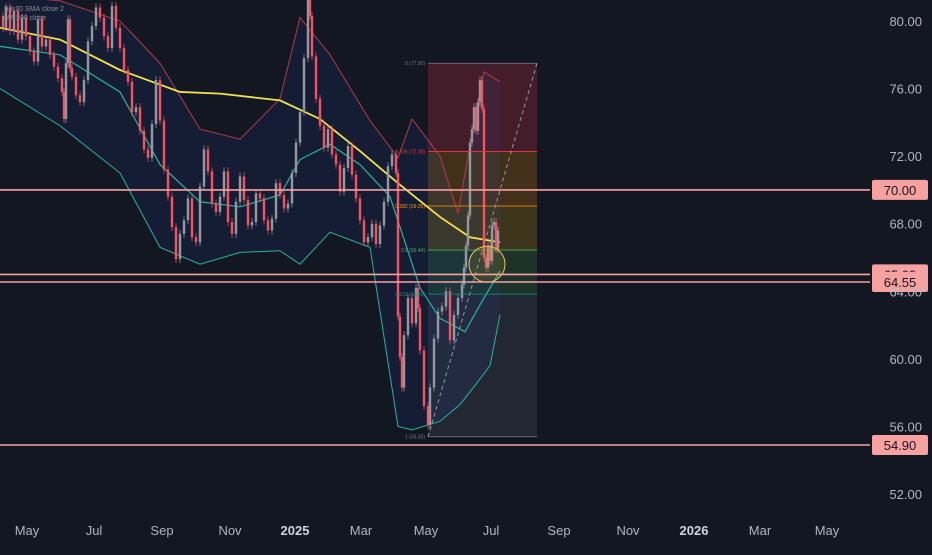 The height and width of the screenshot is (555, 932). What do you see at coordinates (905, 21) in the screenshot?
I see `y-tick-label: 80.00` at bounding box center [905, 21].